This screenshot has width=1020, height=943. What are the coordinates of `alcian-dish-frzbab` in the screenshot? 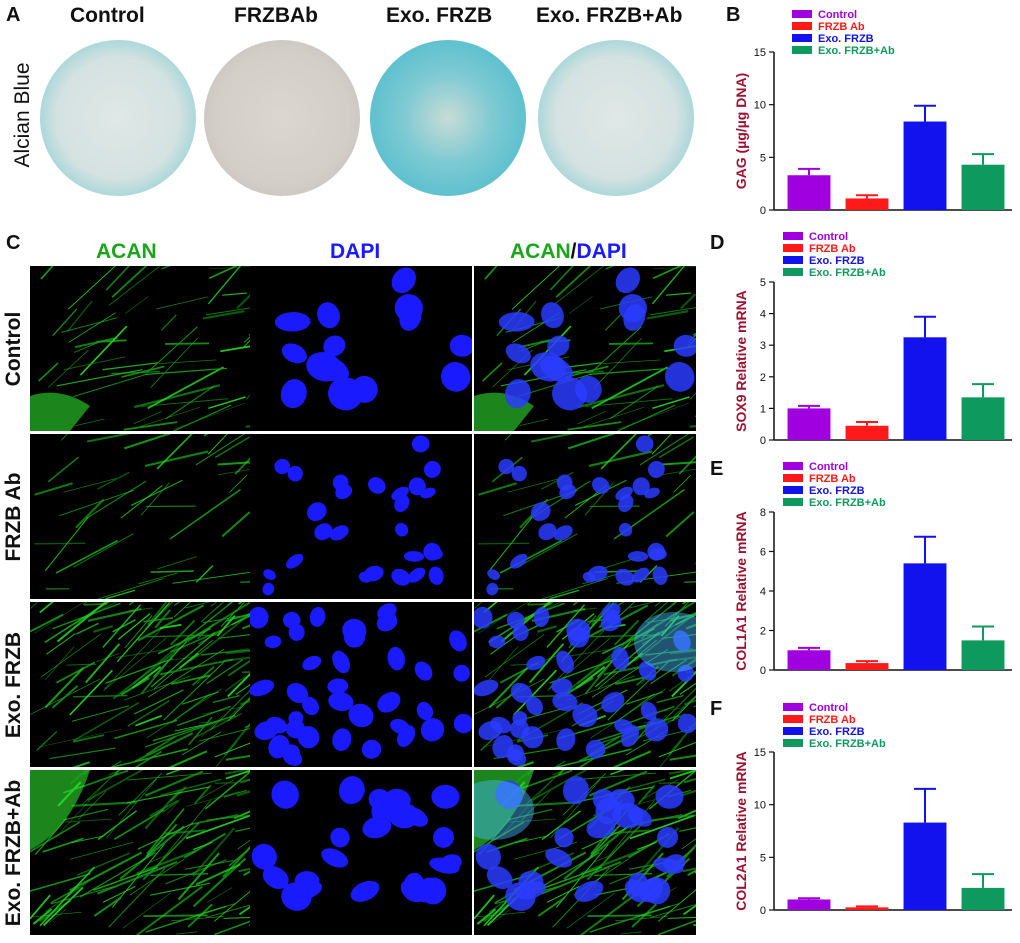 It's located at (282, 118).